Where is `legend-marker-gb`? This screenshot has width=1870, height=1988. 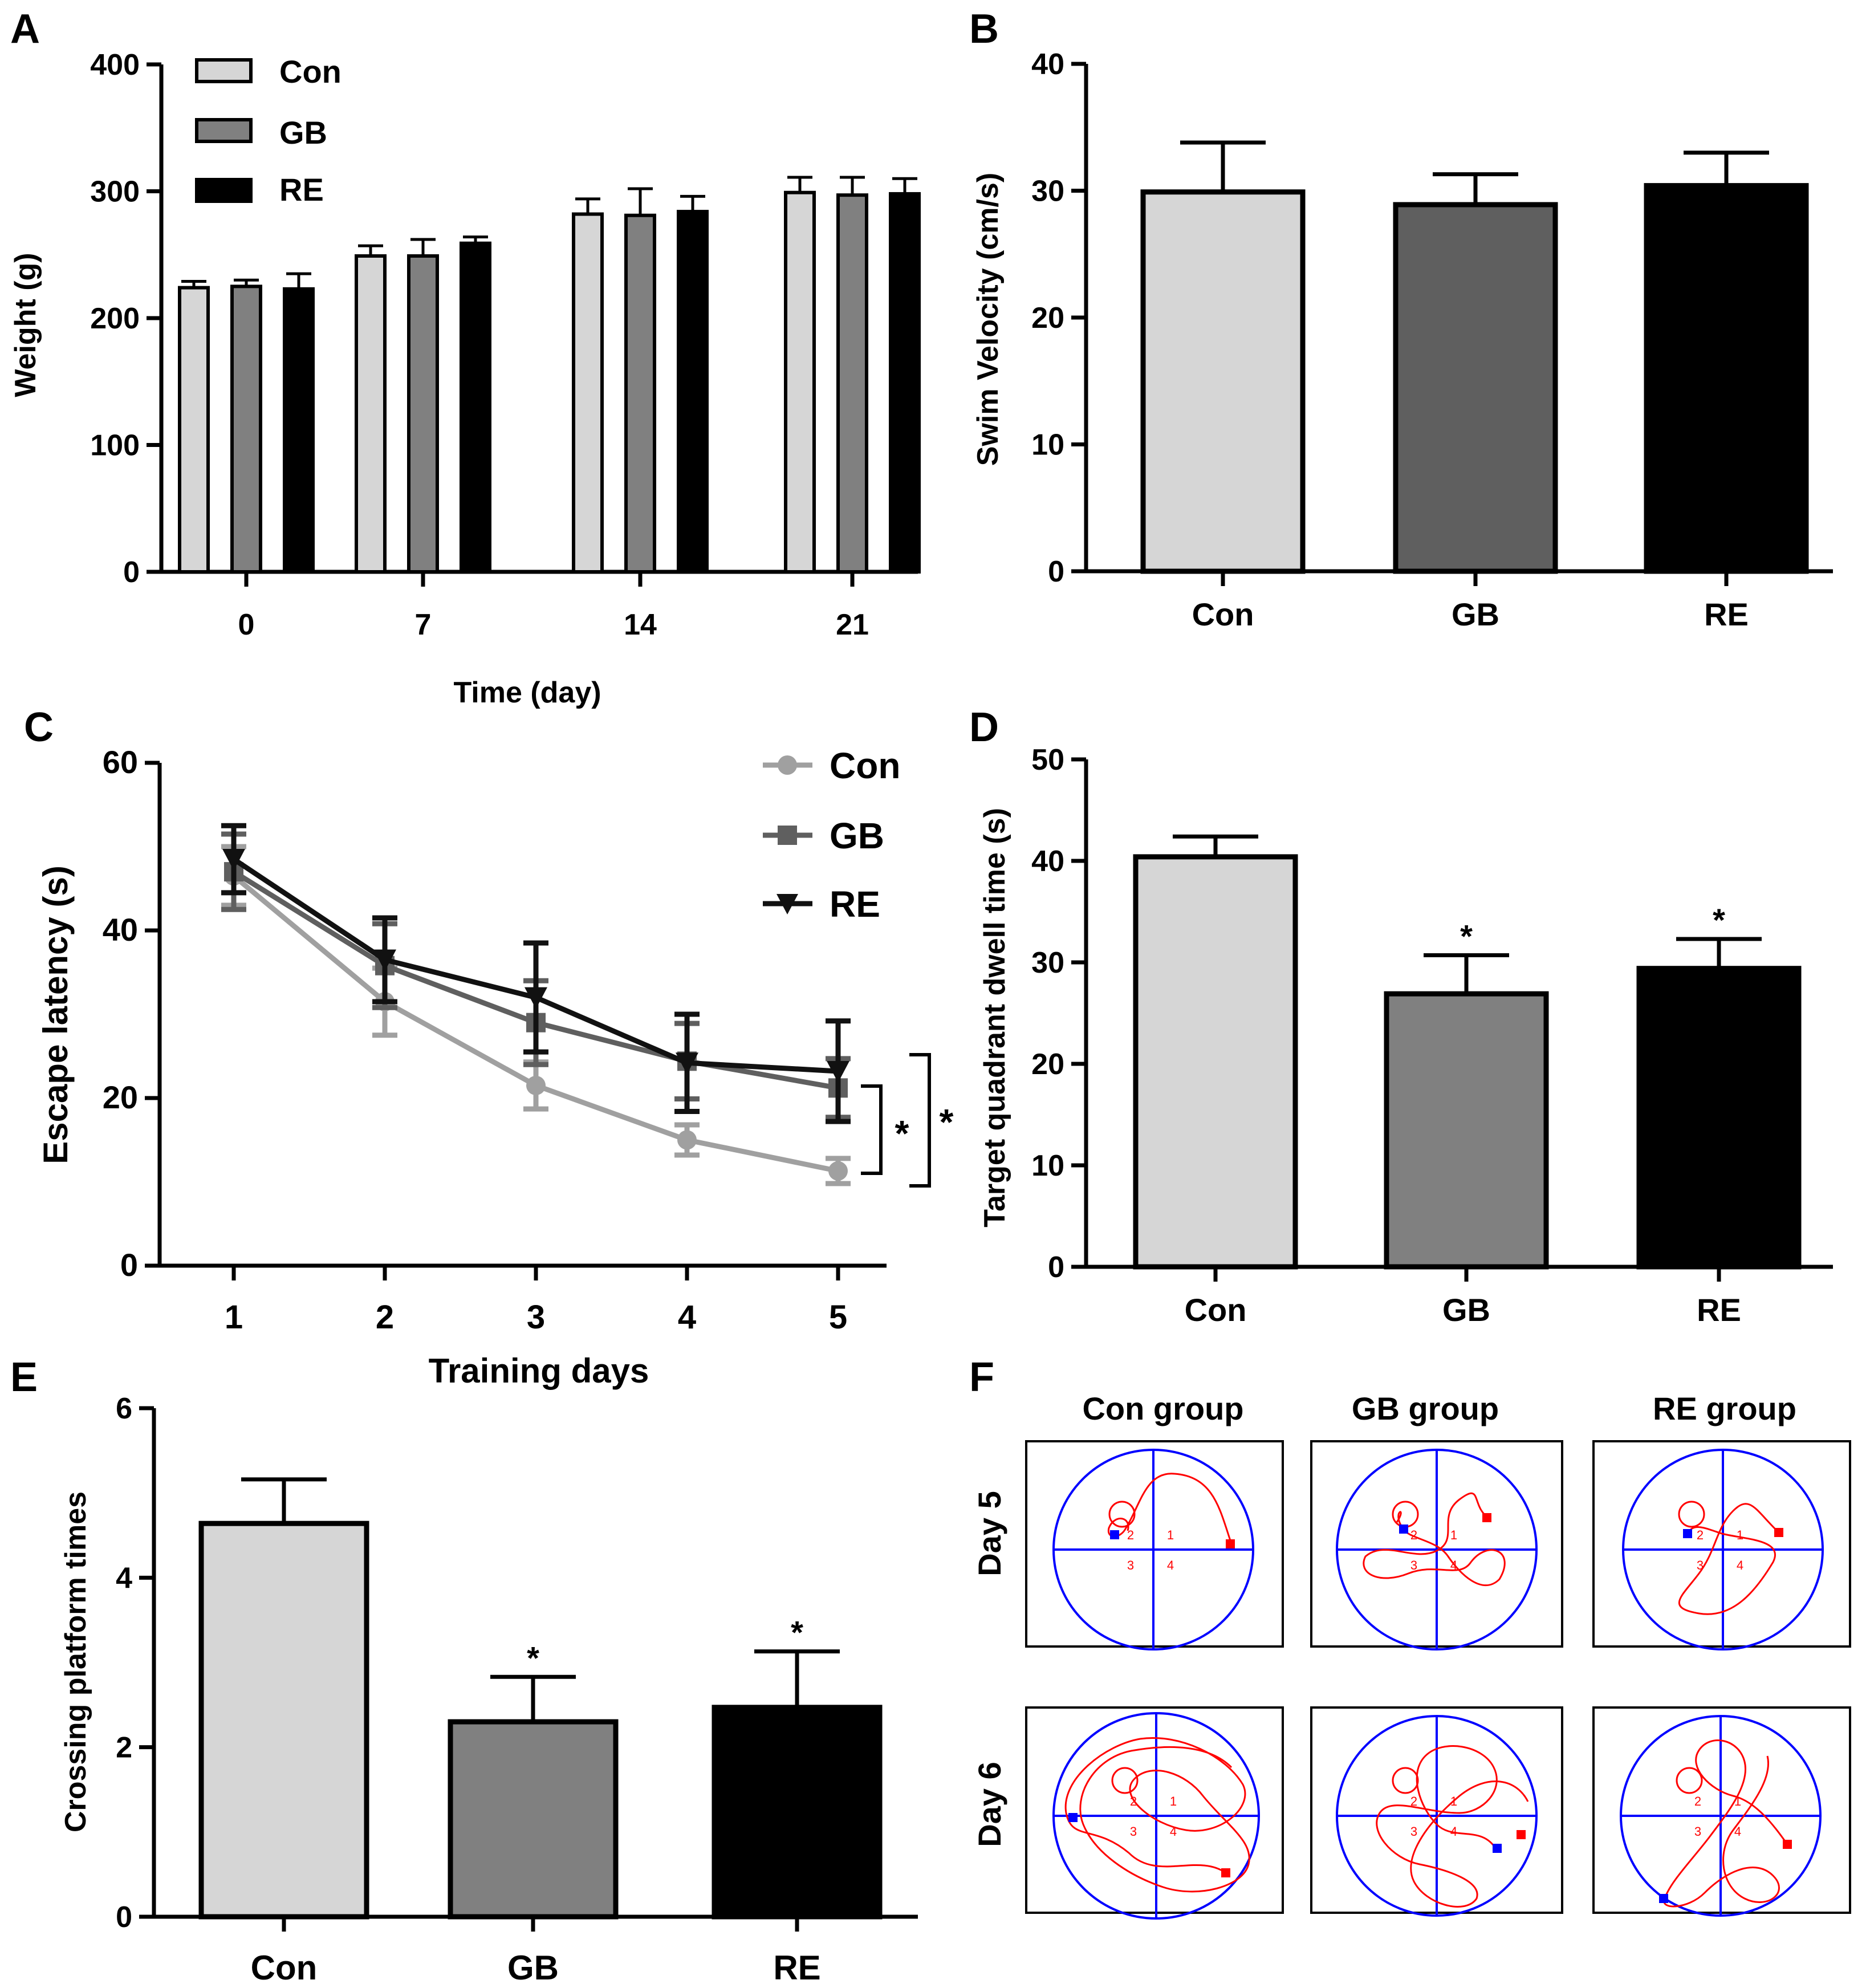
legend-marker-gb is located at coordinates (787, 835).